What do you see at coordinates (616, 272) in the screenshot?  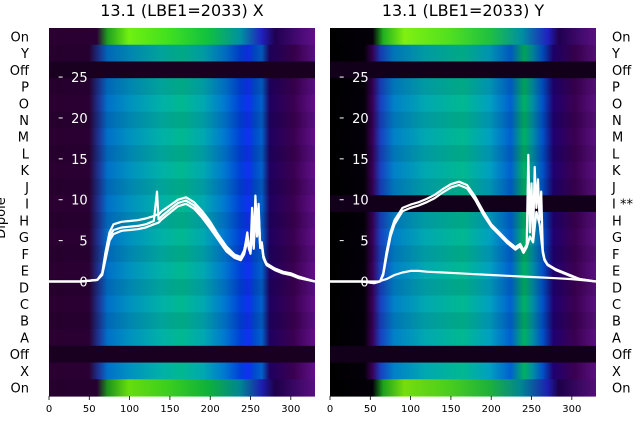 I see `row-label: E` at bounding box center [616, 272].